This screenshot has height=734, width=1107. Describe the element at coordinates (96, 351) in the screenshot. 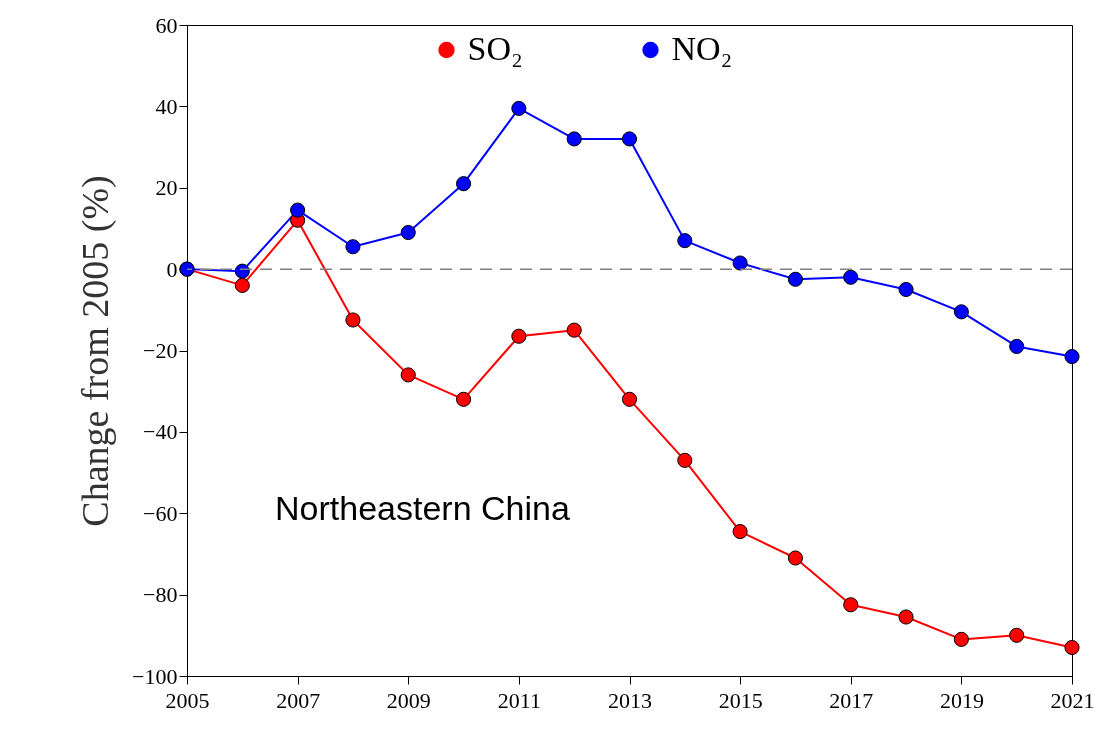

I see `y-axis-title: Change from 2005 (%)` at that location.